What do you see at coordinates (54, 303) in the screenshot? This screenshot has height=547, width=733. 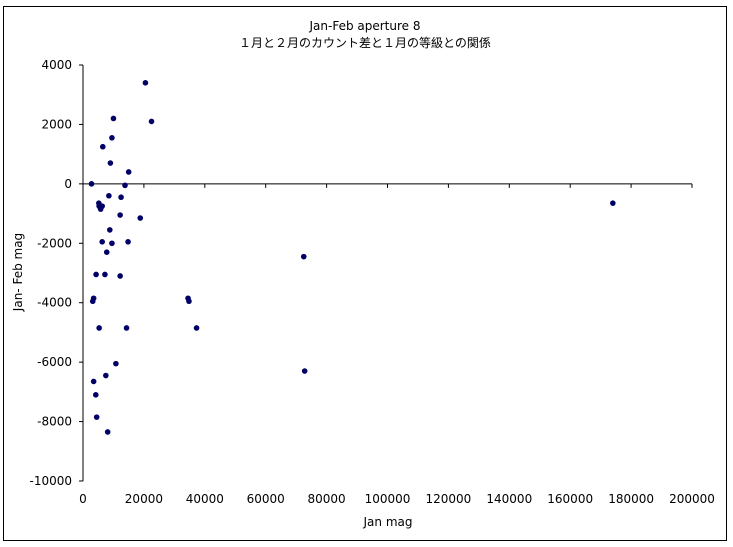 I see `y-tick-label: -4000` at bounding box center [54, 303].